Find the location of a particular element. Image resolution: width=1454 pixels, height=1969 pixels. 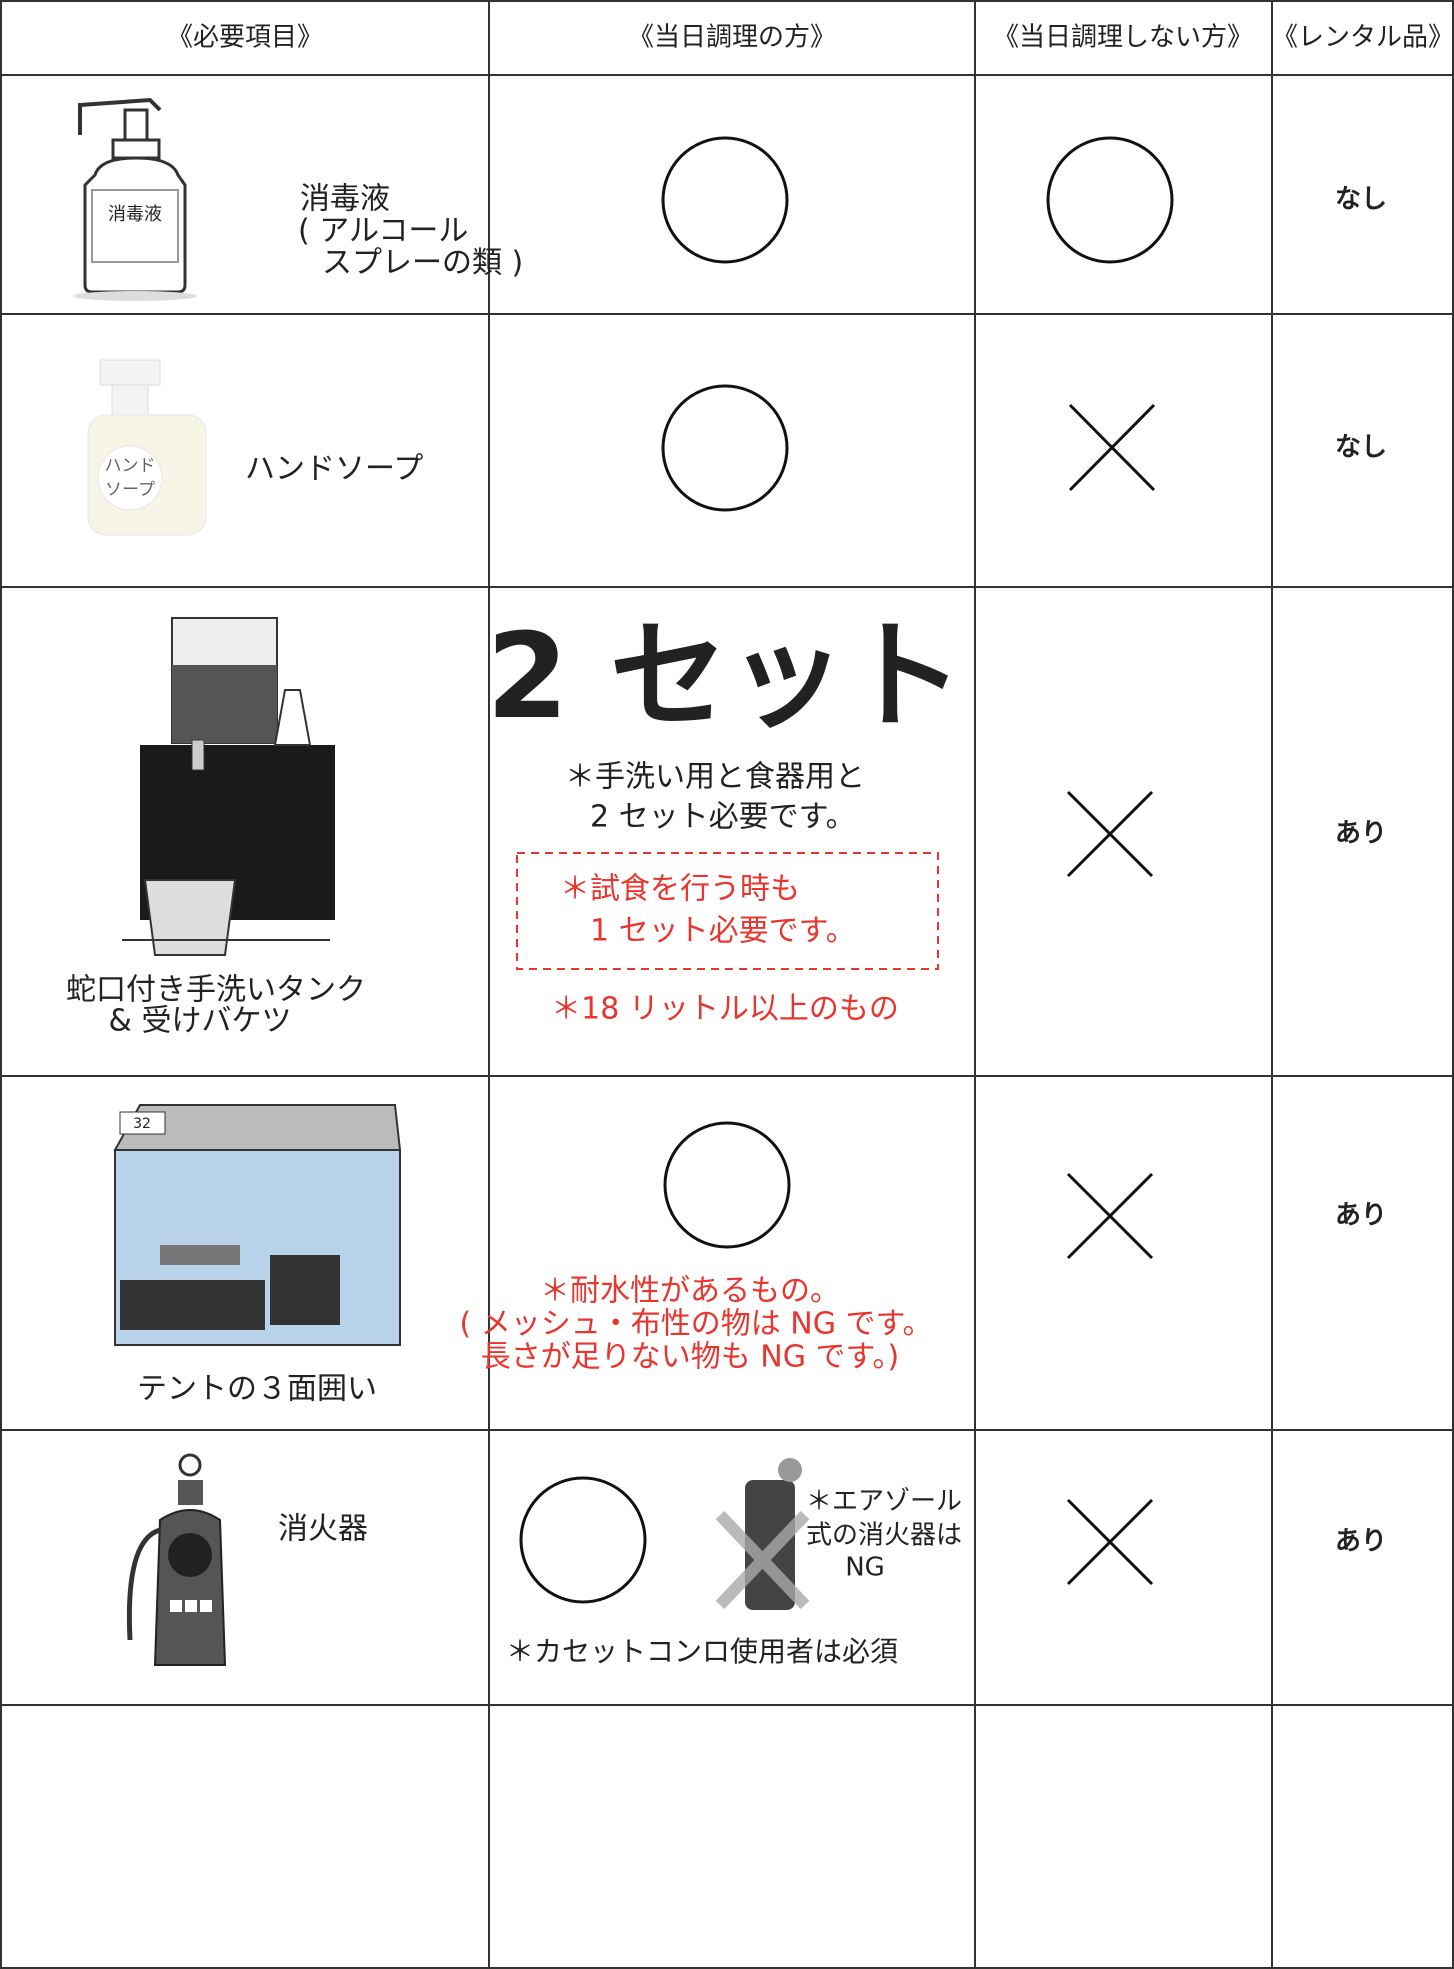

header-cell: 《必要項目》 is located at coordinates (245, 38).